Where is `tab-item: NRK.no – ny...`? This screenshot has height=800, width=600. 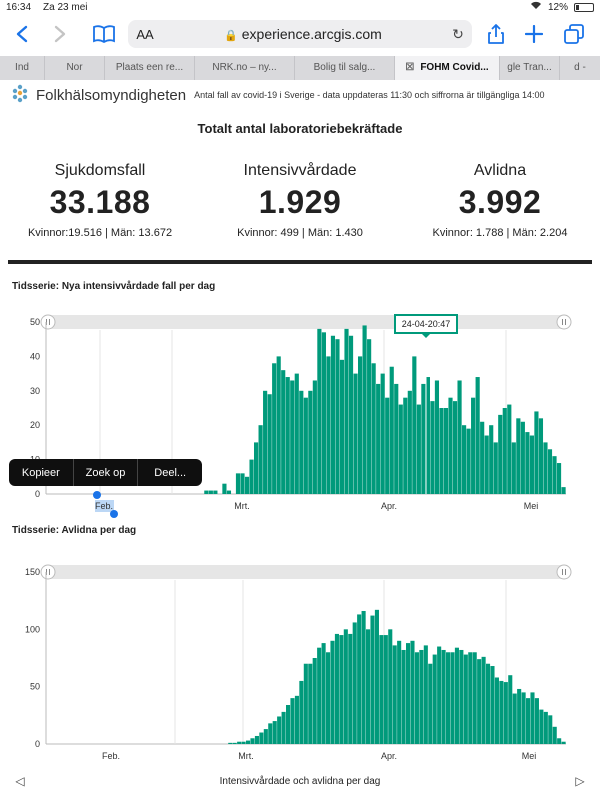
tab-item: NRK.no – ny... is located at coordinates (245, 68).